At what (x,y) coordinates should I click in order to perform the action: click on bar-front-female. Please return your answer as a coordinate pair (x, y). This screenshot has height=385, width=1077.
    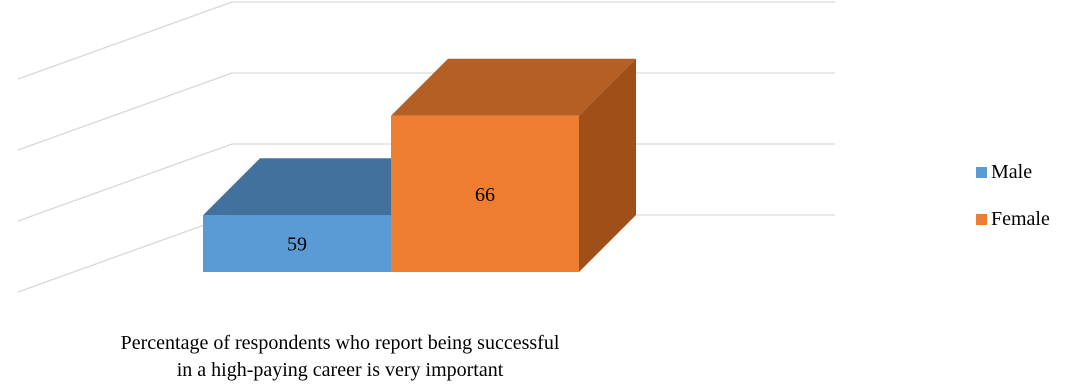
    Looking at the image, I should click on (485, 193).